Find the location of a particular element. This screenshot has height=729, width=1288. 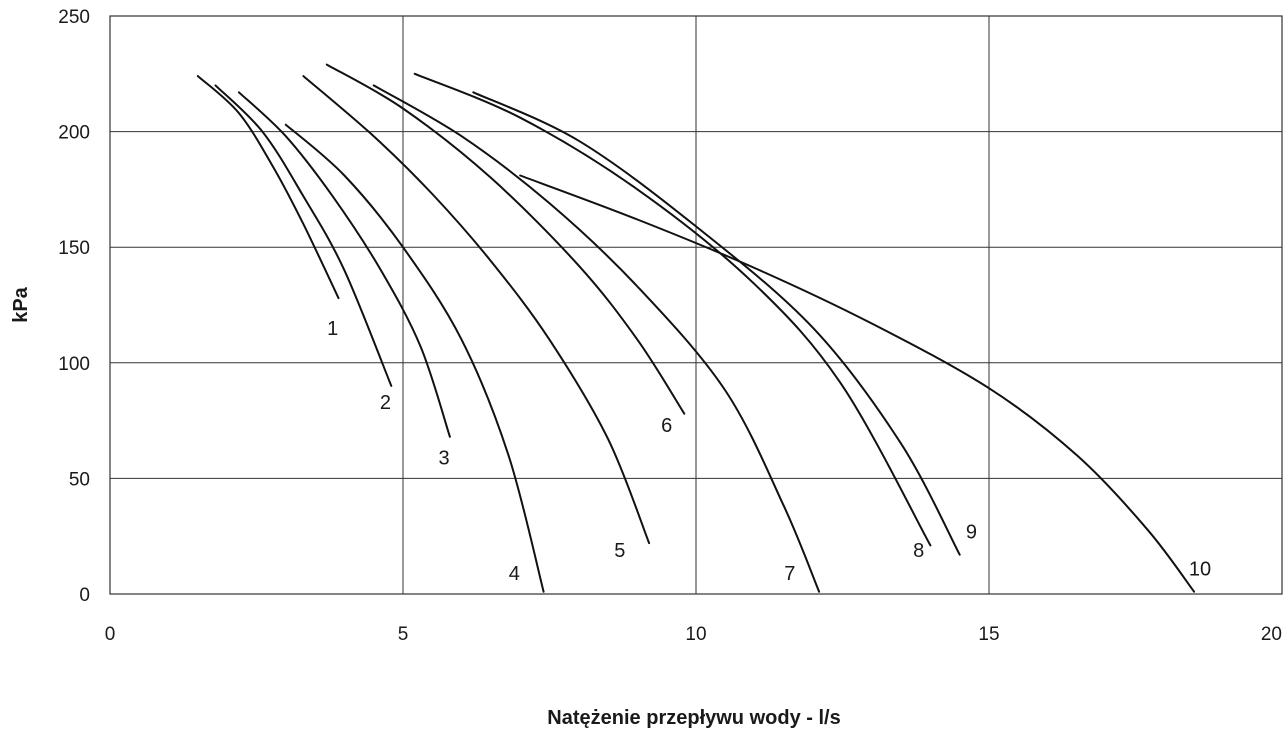

curve-label-2: 2 is located at coordinates (385, 403).